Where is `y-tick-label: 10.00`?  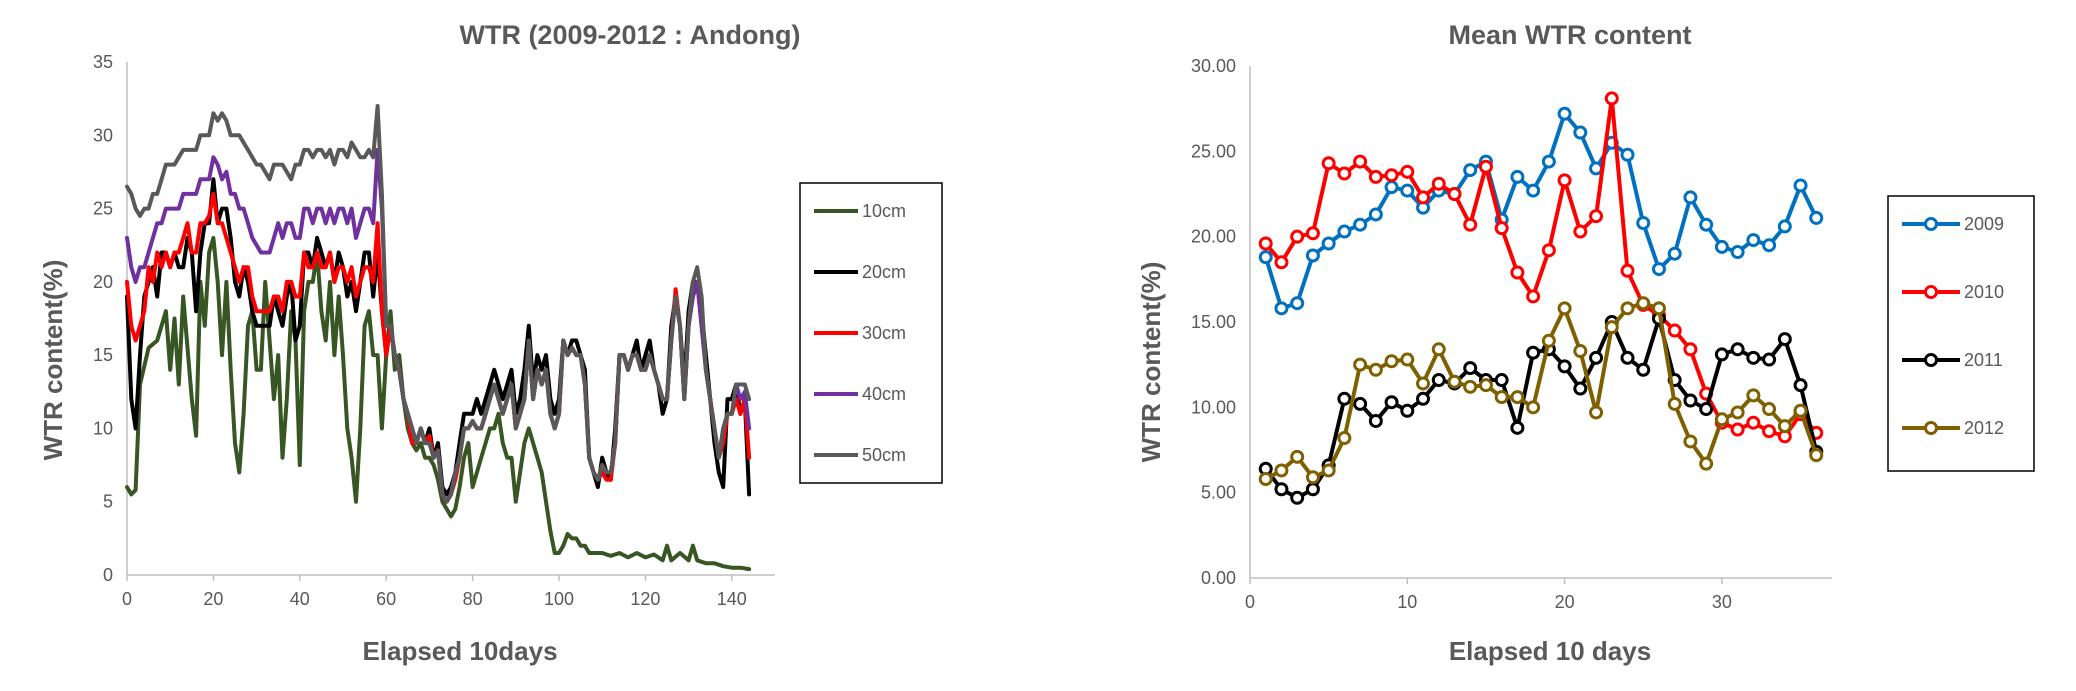 y-tick-label: 10.00 is located at coordinates (1213, 407).